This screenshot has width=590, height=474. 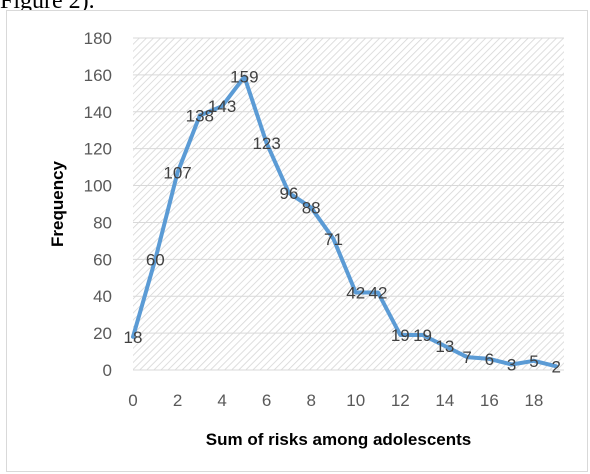 What do you see at coordinates (155, 259) in the screenshot?
I see `data-label: 60` at bounding box center [155, 259].